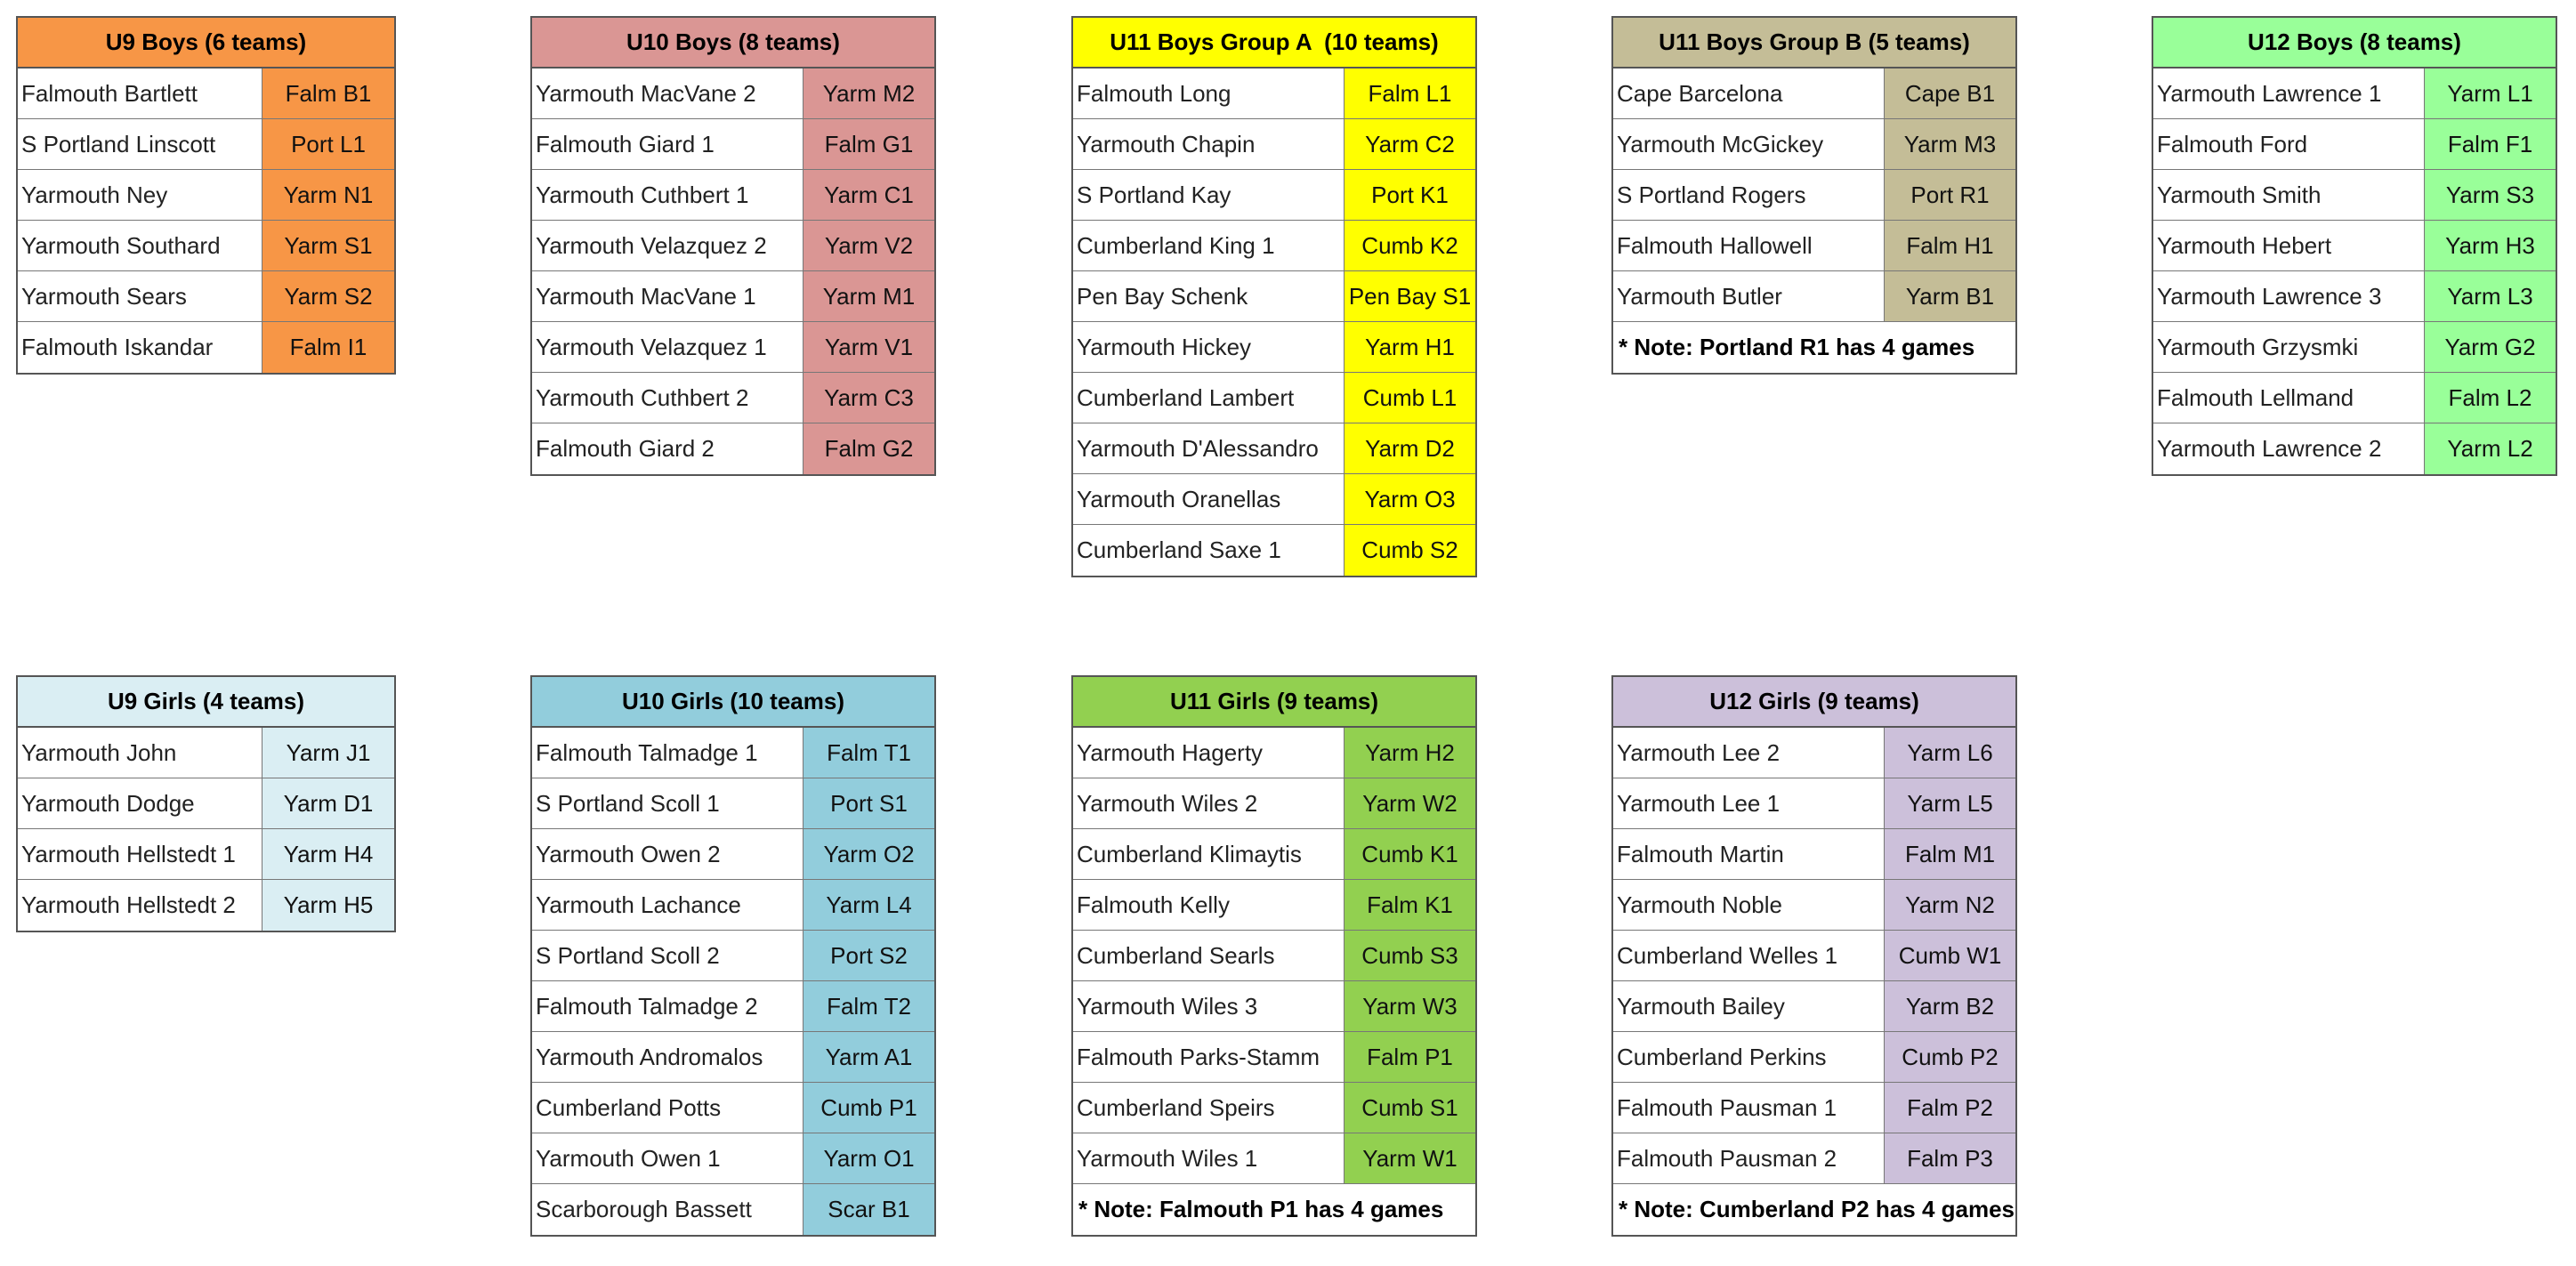 Image resolution: width=2576 pixels, height=1266 pixels. Describe the element at coordinates (140, 347) in the screenshot. I see `team-name: Falmouth Iskandar` at that location.